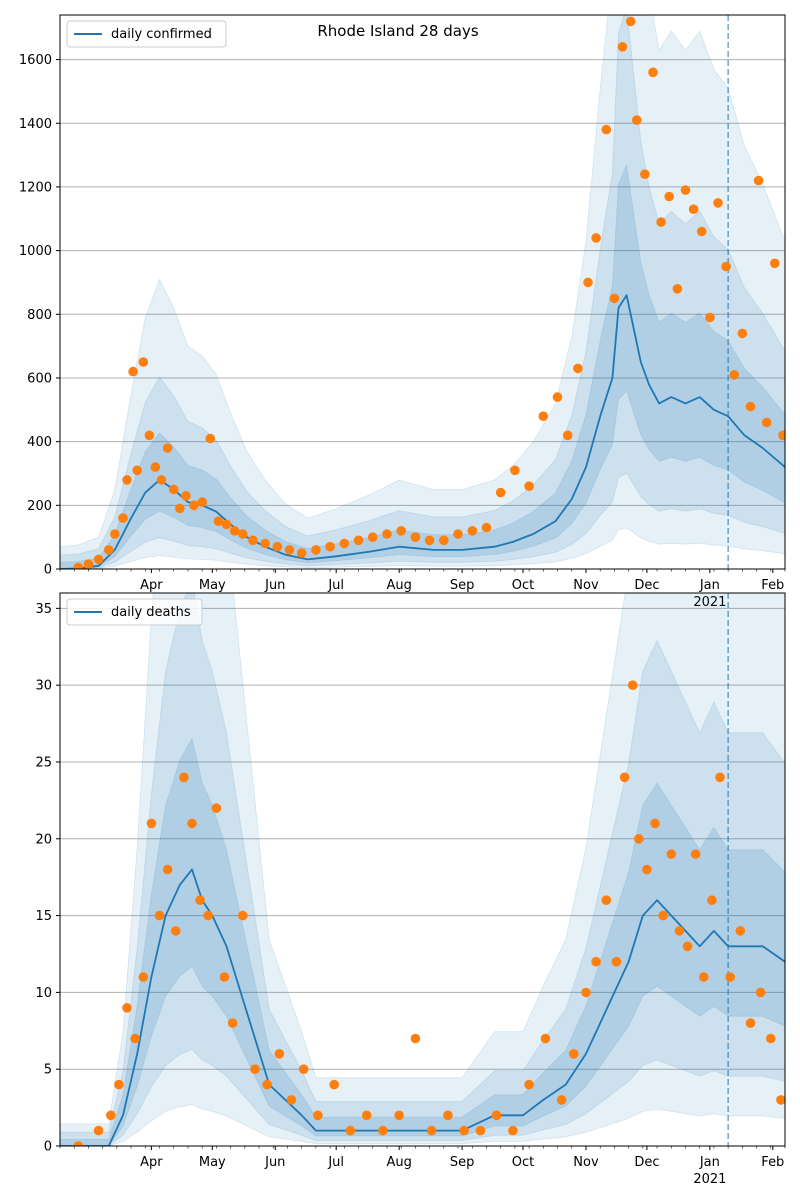  I want to click on x-tick-label: May, so click(212, 585).